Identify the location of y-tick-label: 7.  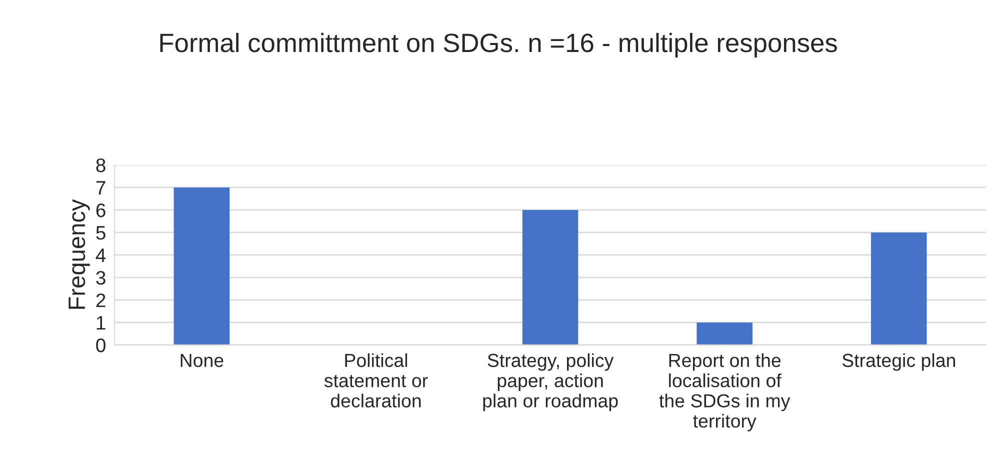
(101, 188).